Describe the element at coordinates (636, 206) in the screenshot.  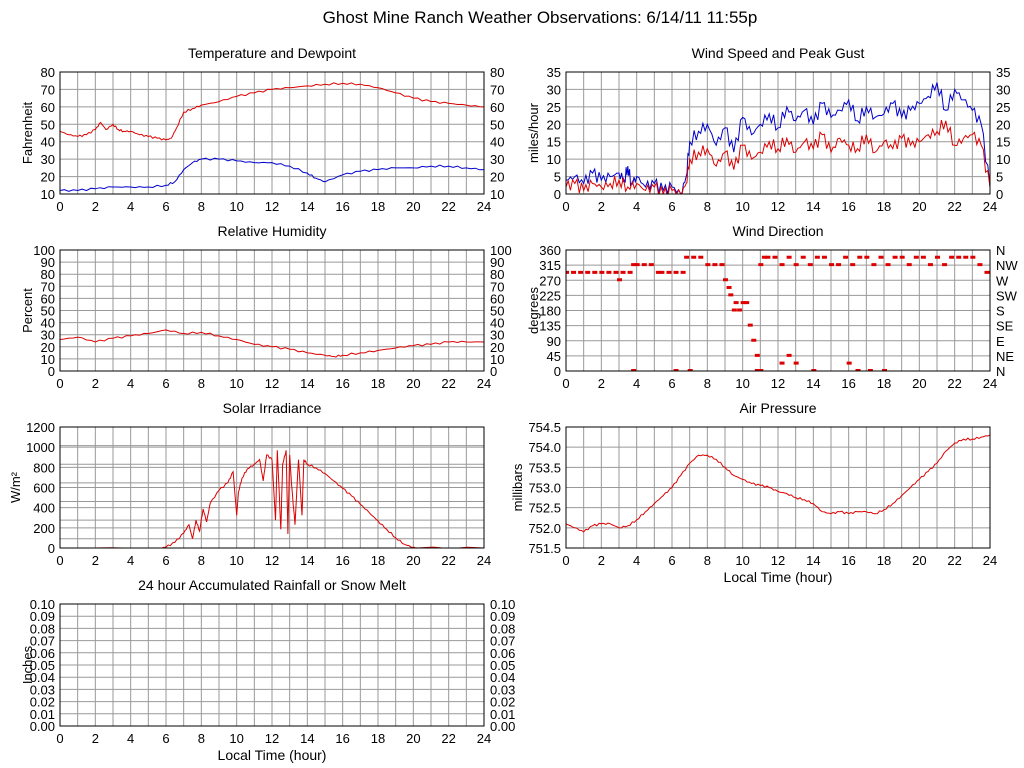
I see `x-tick-label: 4` at that location.